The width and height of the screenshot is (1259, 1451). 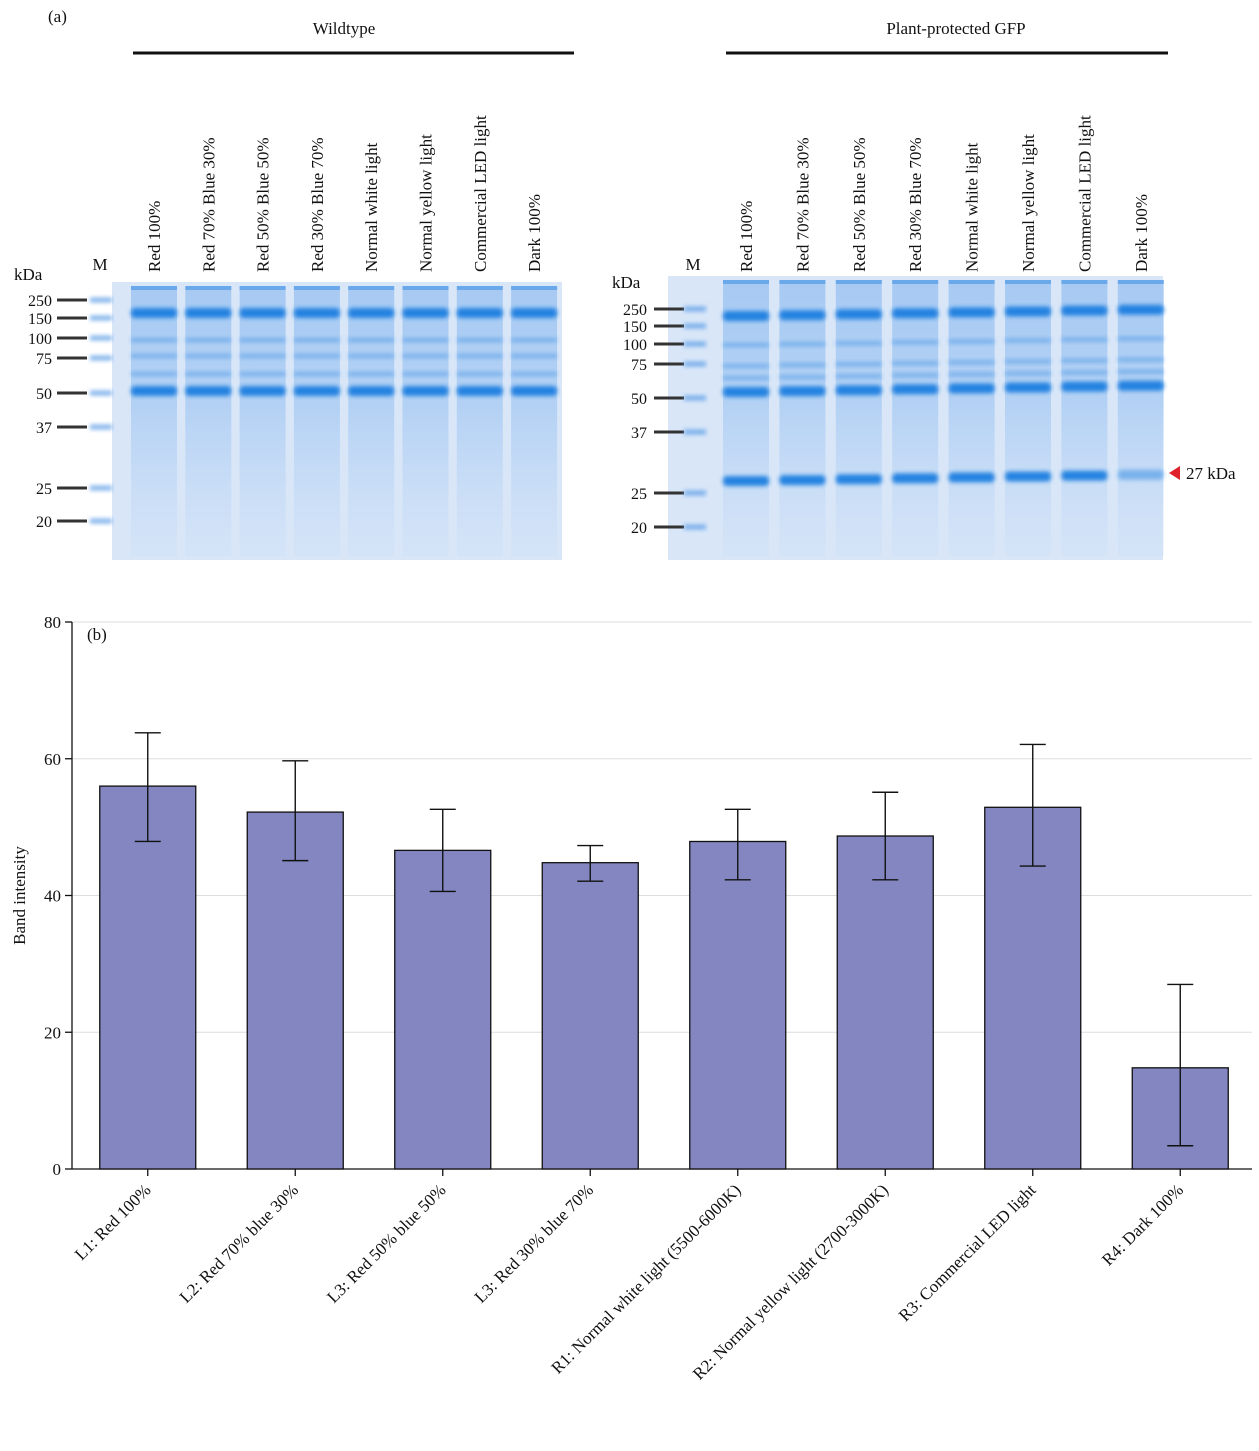 I want to click on gel-group-title: Wildtype, so click(x=344, y=28).